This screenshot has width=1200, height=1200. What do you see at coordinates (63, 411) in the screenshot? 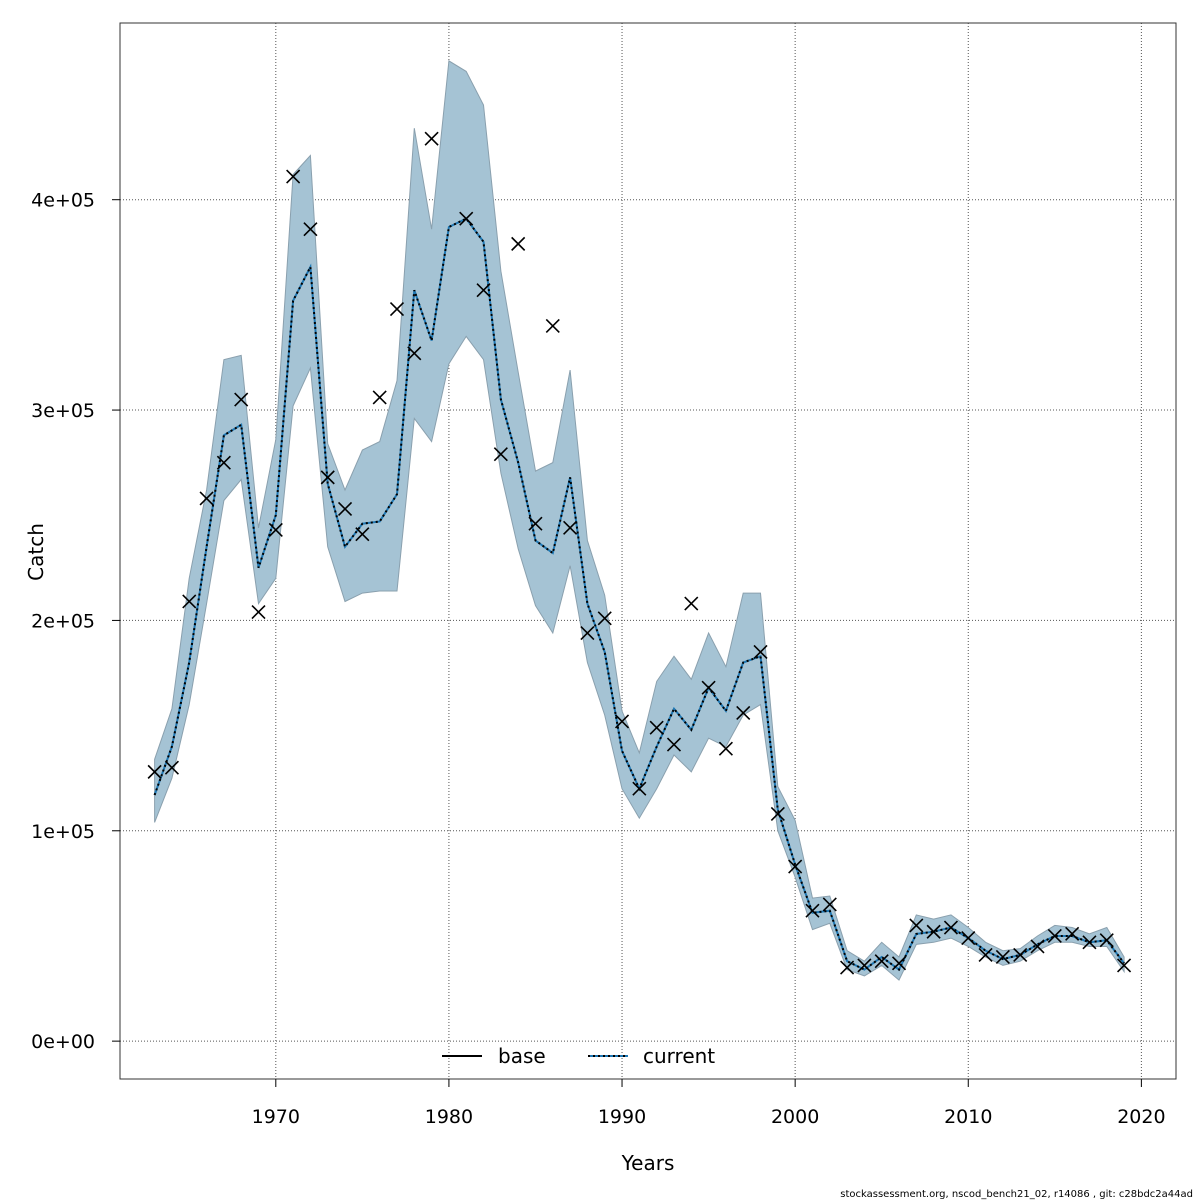
I see `y-tick-label: 3e+05` at bounding box center [63, 411].